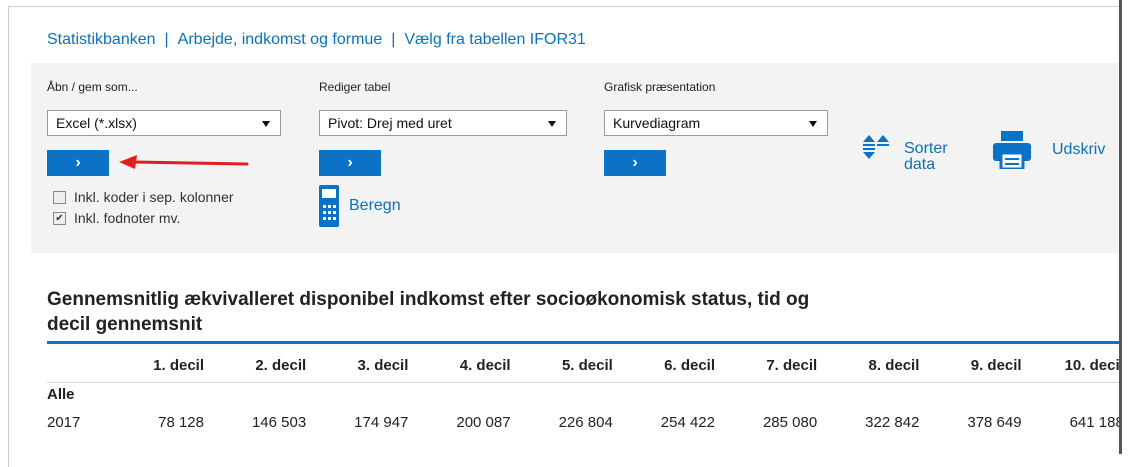 This screenshot has height=467, width=1130. Describe the element at coordinates (61, 394) in the screenshot. I see `row-group: Alle` at that location.